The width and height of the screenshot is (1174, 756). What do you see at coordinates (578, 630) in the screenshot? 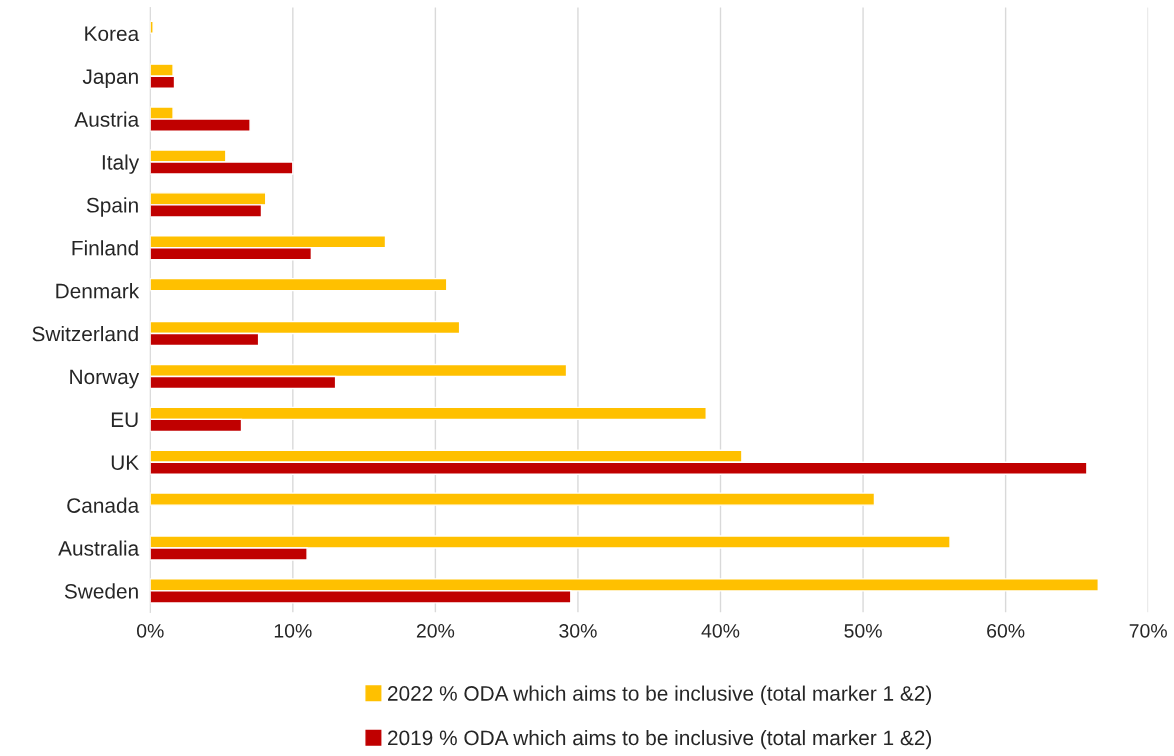
I see `x-tick-label: 30%` at bounding box center [578, 630].